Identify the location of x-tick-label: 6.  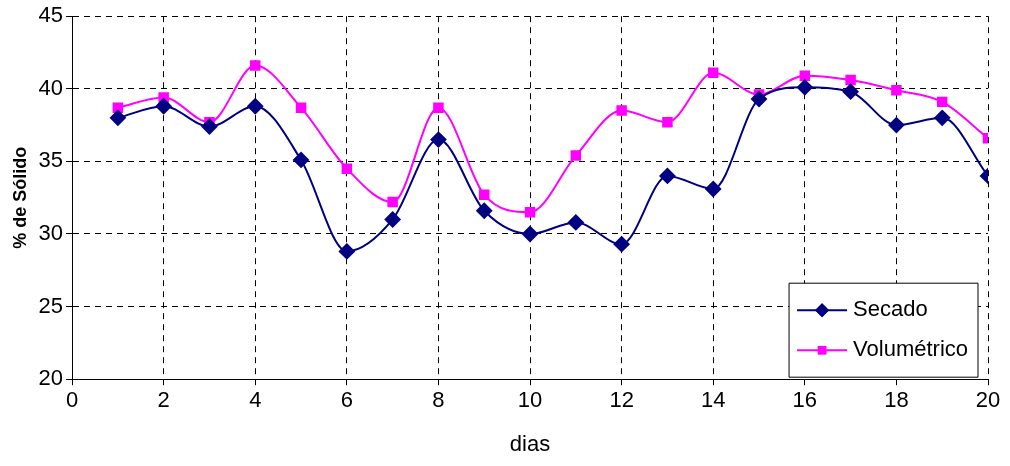
(346, 400).